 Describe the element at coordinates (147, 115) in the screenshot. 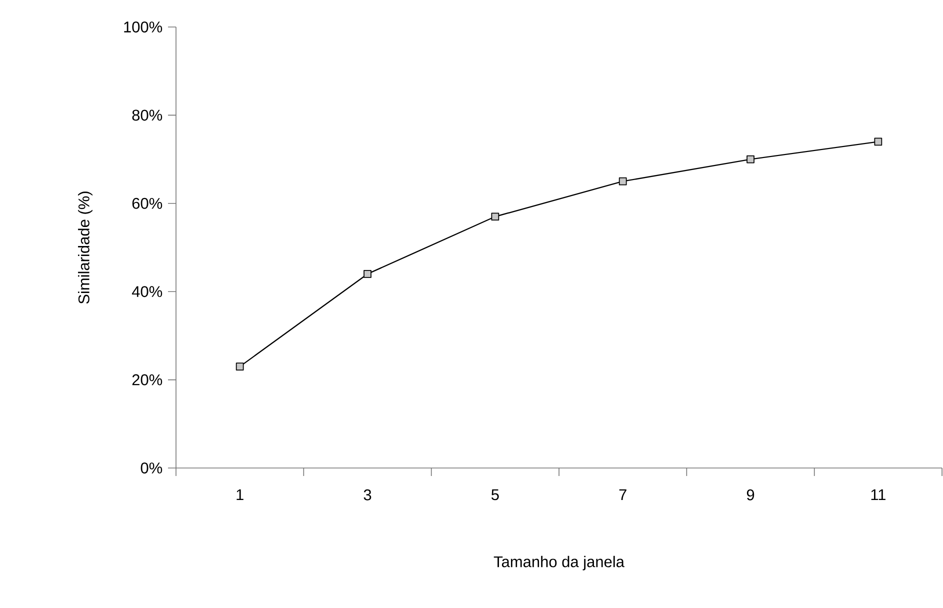

I see `y-tick-label: 80%` at that location.